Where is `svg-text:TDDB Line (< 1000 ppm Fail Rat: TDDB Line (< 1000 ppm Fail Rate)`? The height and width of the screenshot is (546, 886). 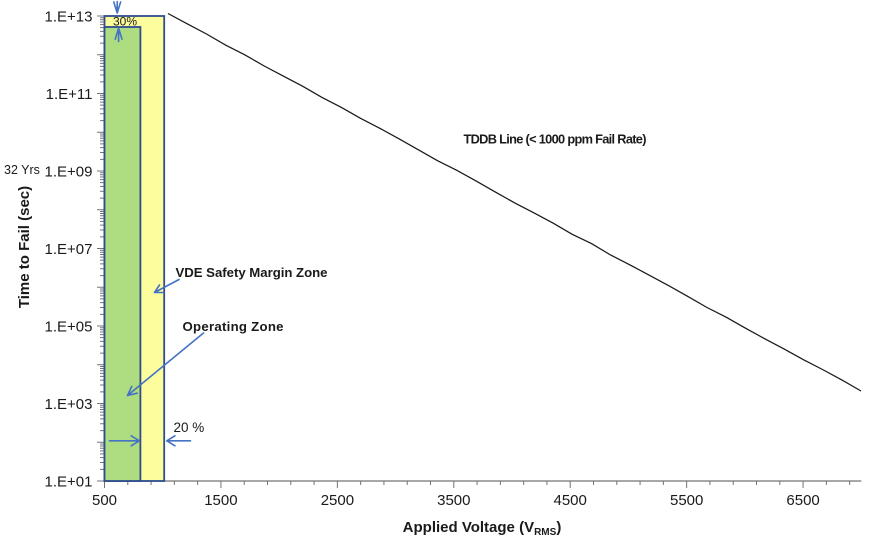 svg-text:TDDB Line (< 1000 ppm Fail Rat: TDDB Line (< 1000 ppm Fail Rate) is located at coordinates (555, 139).